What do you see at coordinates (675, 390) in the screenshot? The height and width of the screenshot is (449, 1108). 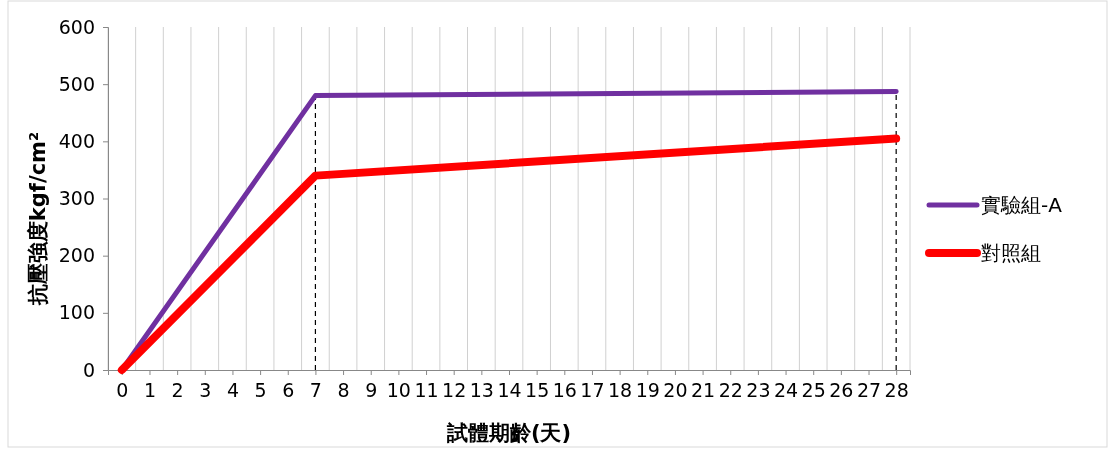 I see `x-tick-label: 20` at bounding box center [675, 390].